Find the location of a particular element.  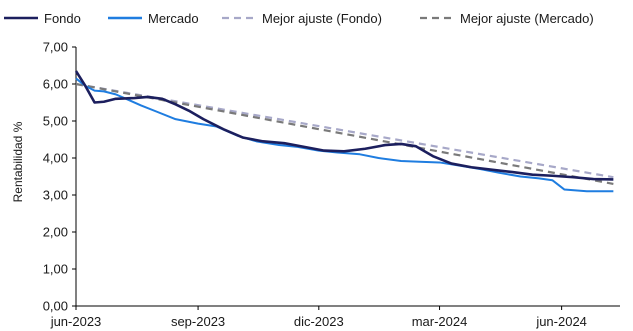

y-tick-label: 0,00 is located at coordinates (55, 306).